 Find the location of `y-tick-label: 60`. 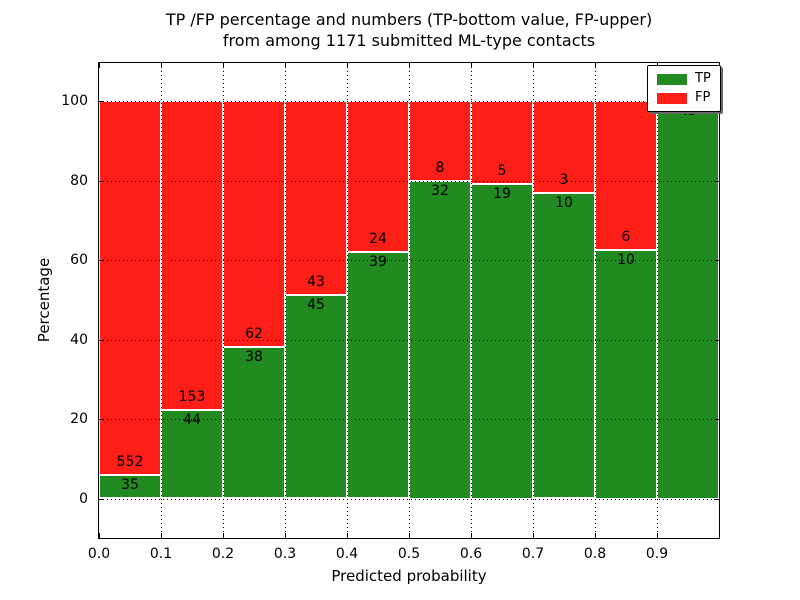

y-tick-label: 60 is located at coordinates (79, 260).